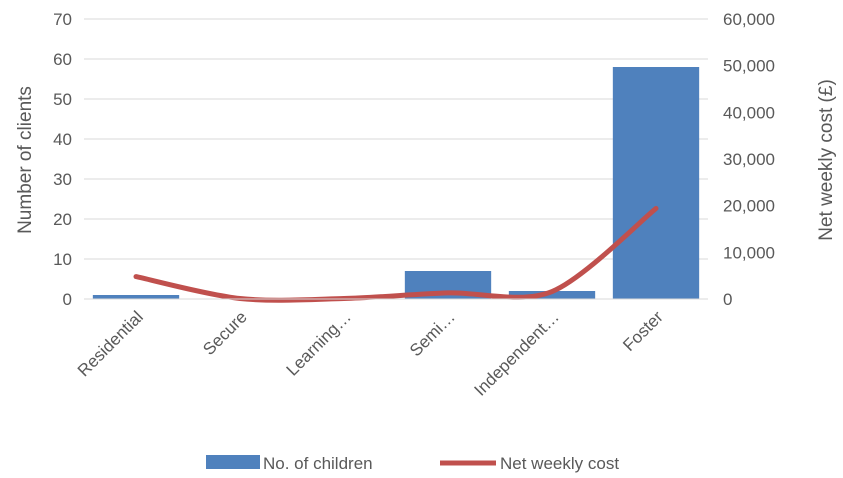 The height and width of the screenshot is (478, 843). Describe the element at coordinates (62, 219) in the screenshot. I see `y-tick-label: 20` at that location.